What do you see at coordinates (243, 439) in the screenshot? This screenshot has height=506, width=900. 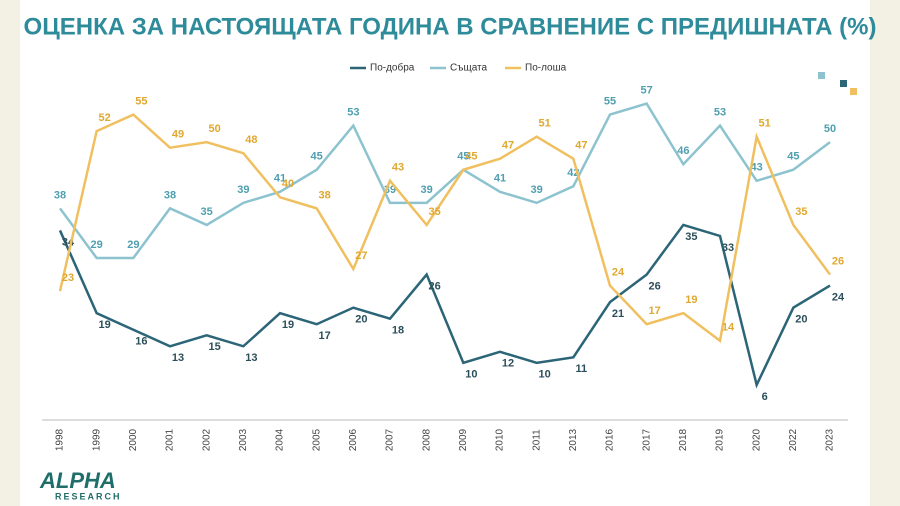 I see `x-tick-label: 2003` at bounding box center [243, 439].